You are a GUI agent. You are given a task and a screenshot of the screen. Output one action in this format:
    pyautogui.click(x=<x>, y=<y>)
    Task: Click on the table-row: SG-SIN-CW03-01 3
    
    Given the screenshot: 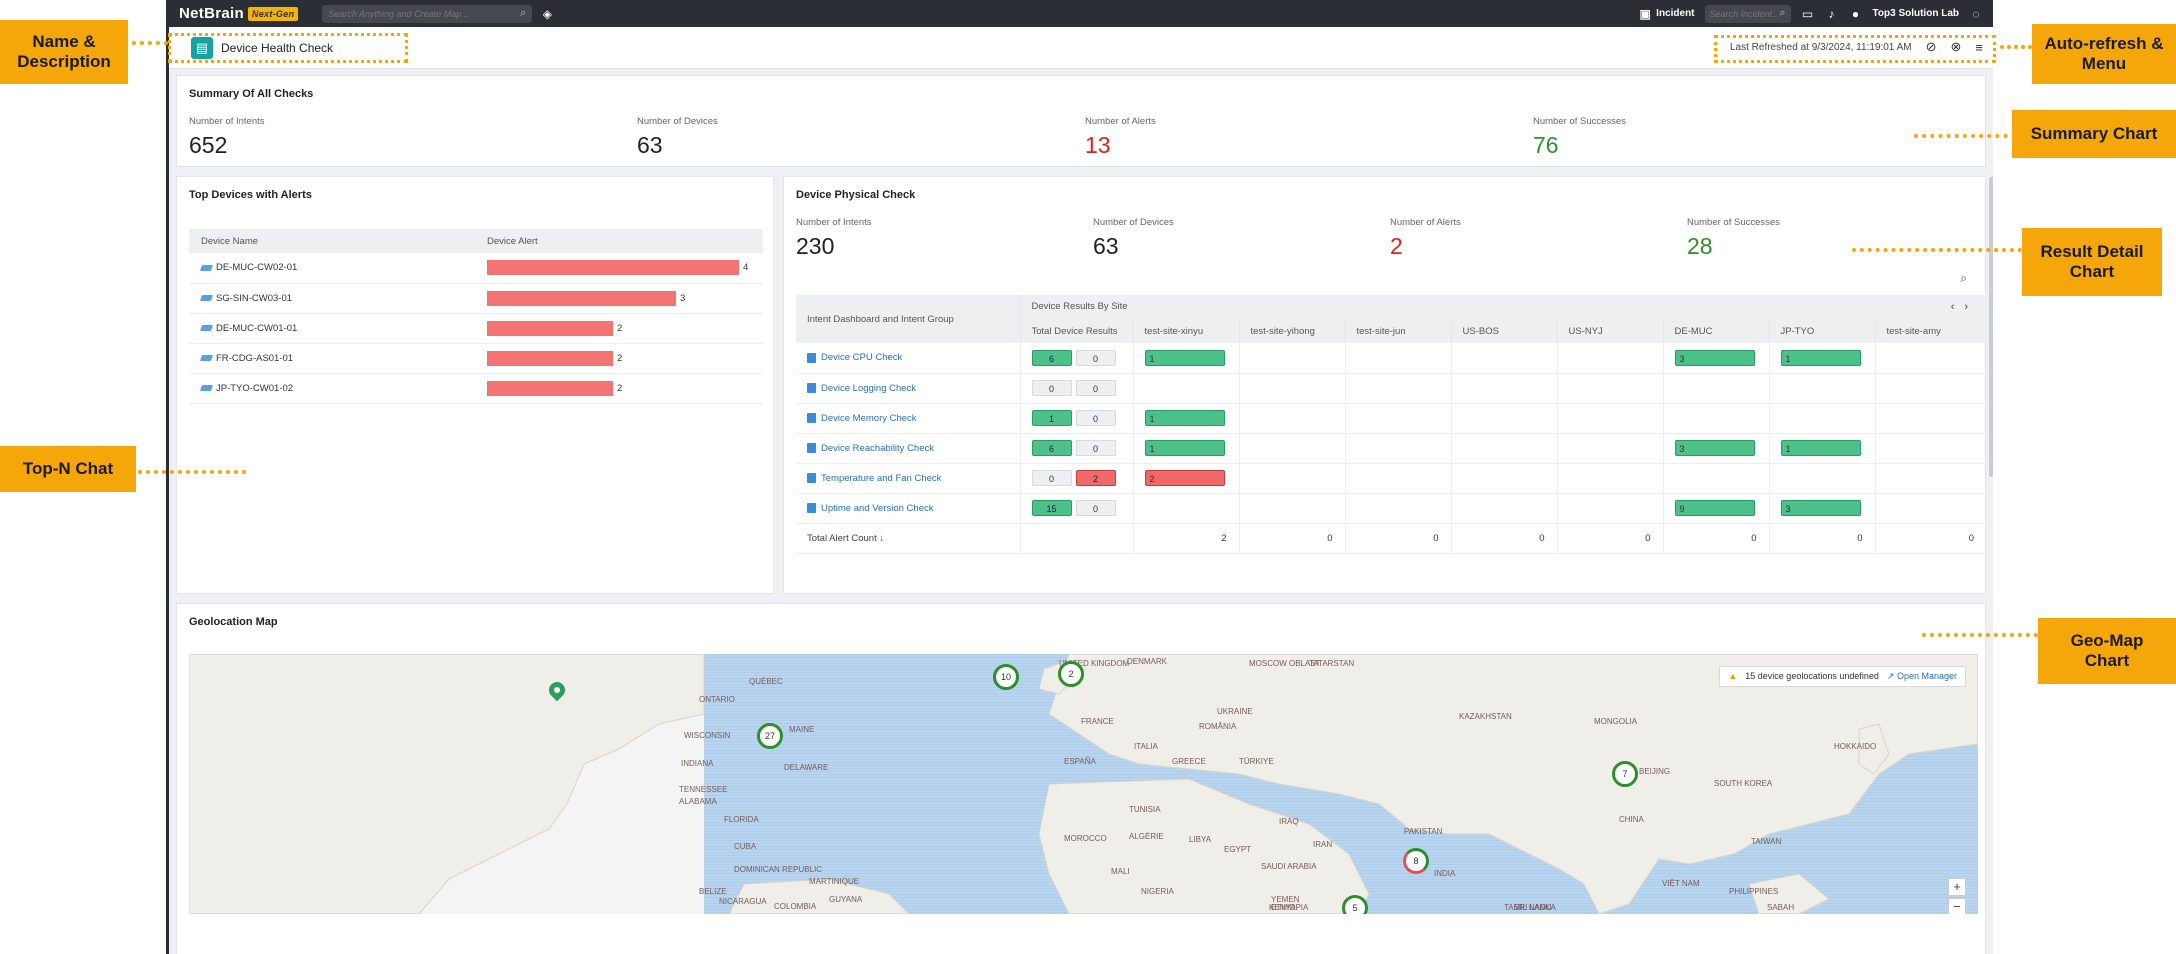 What is the action you would take?
    pyautogui.click(x=476, y=298)
    